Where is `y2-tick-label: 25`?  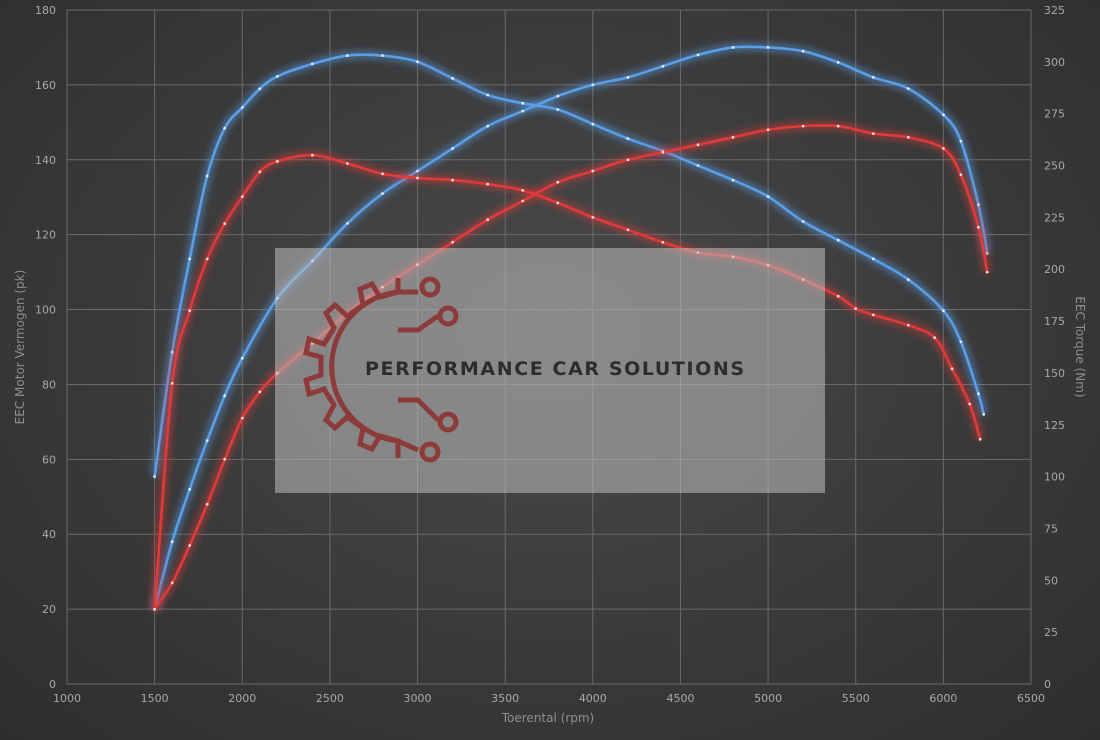 y2-tick-label: 25 is located at coordinates (1051, 632).